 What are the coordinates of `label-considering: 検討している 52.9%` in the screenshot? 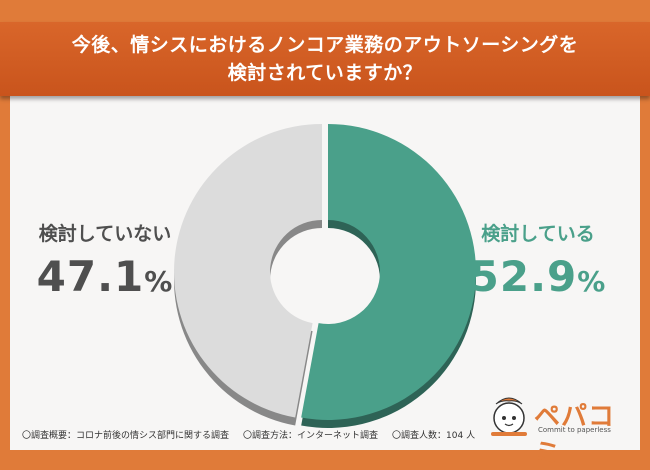 It's located at (538, 264).